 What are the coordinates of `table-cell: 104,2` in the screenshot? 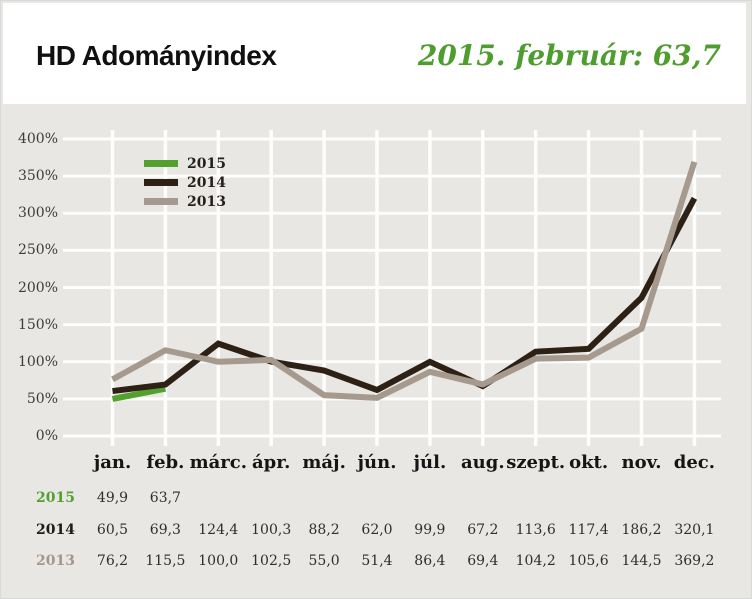 It's located at (535, 561).